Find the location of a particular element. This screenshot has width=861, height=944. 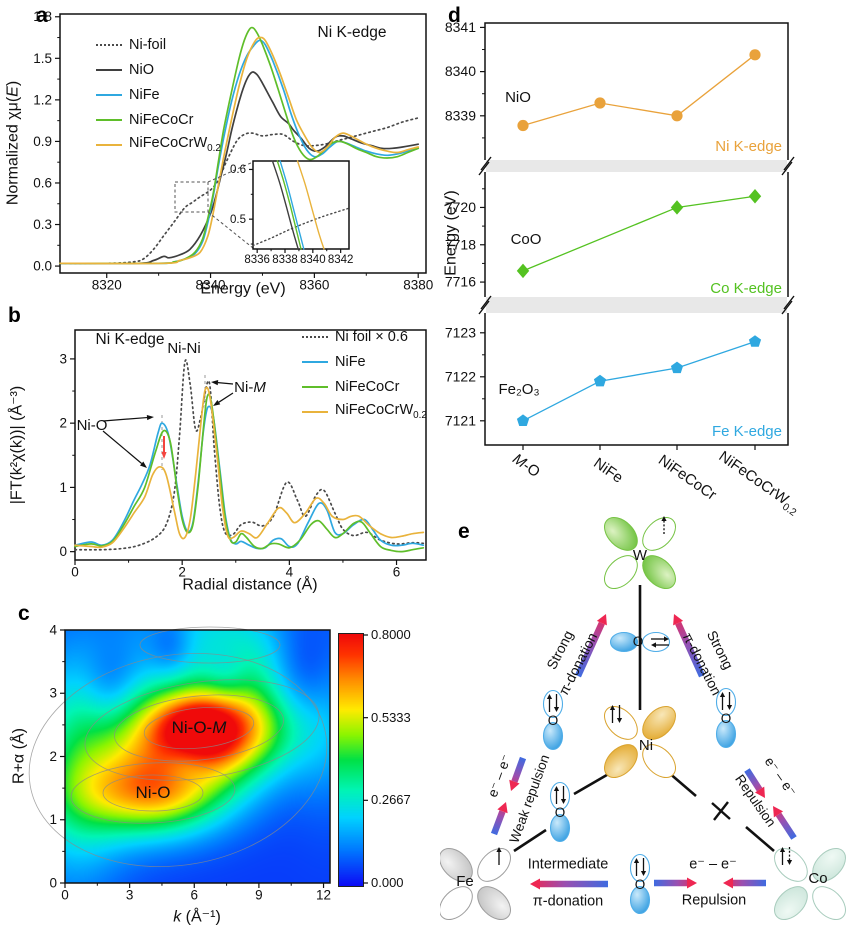

svg-text: 0 is located at coordinates (53, 882).